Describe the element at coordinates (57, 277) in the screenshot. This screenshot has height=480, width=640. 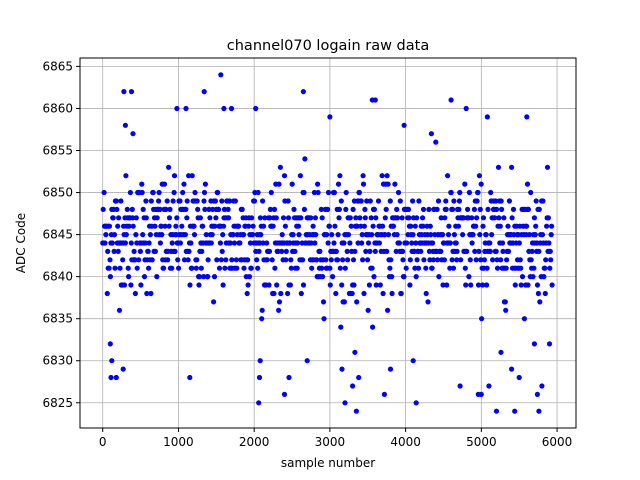
I see `y-tick-label: 6840` at that location.